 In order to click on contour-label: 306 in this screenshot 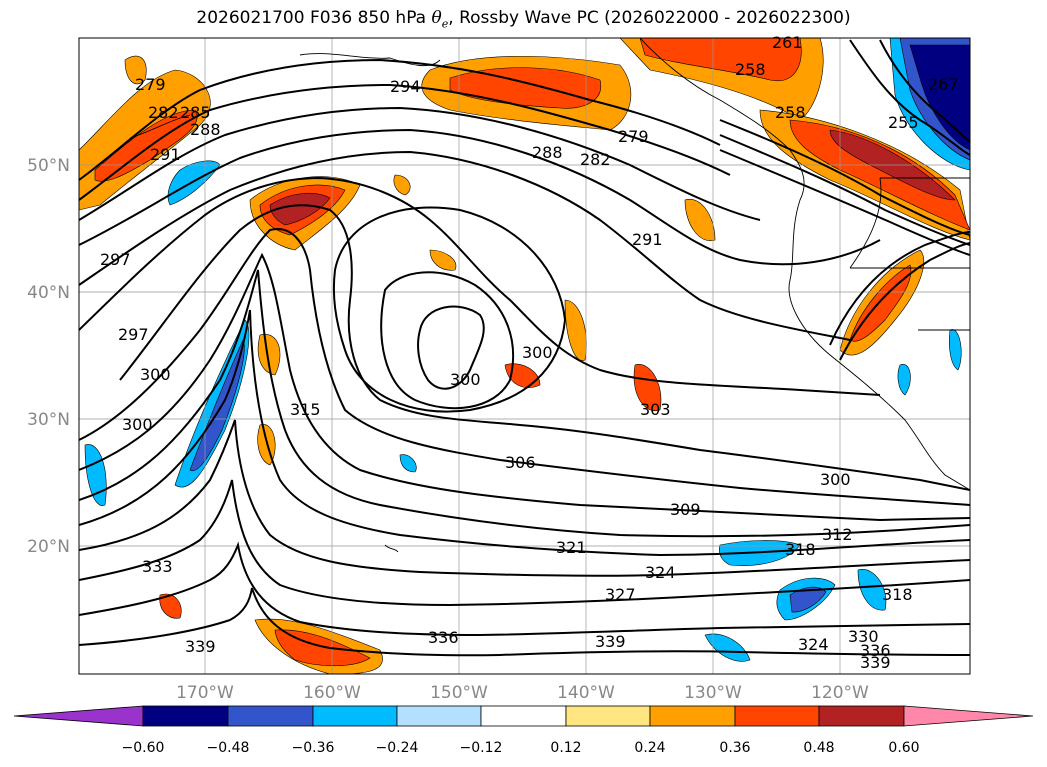, I will do `click(520, 462)`.